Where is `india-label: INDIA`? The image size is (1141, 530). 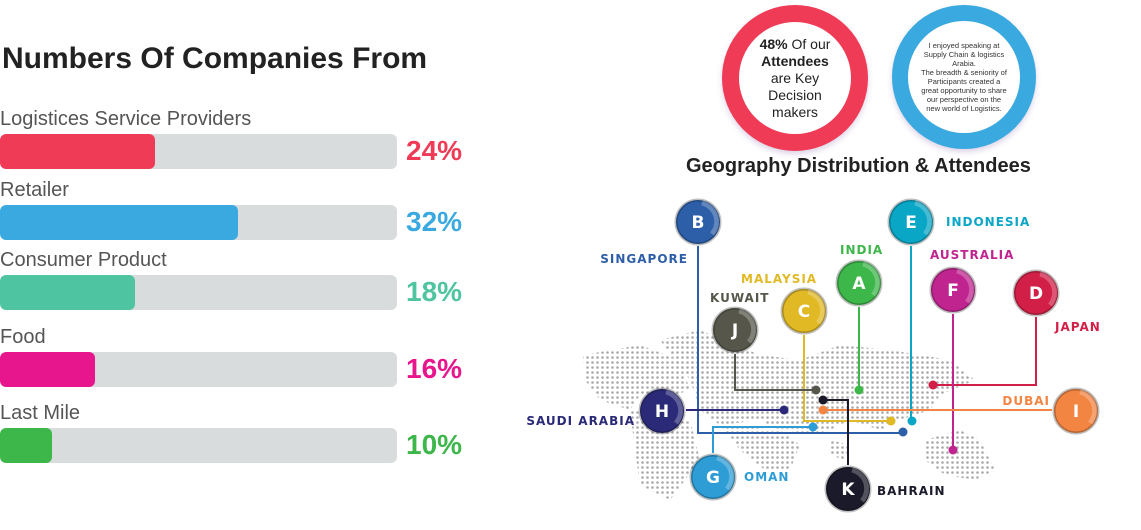
india-label: INDIA is located at coordinates (861, 250).